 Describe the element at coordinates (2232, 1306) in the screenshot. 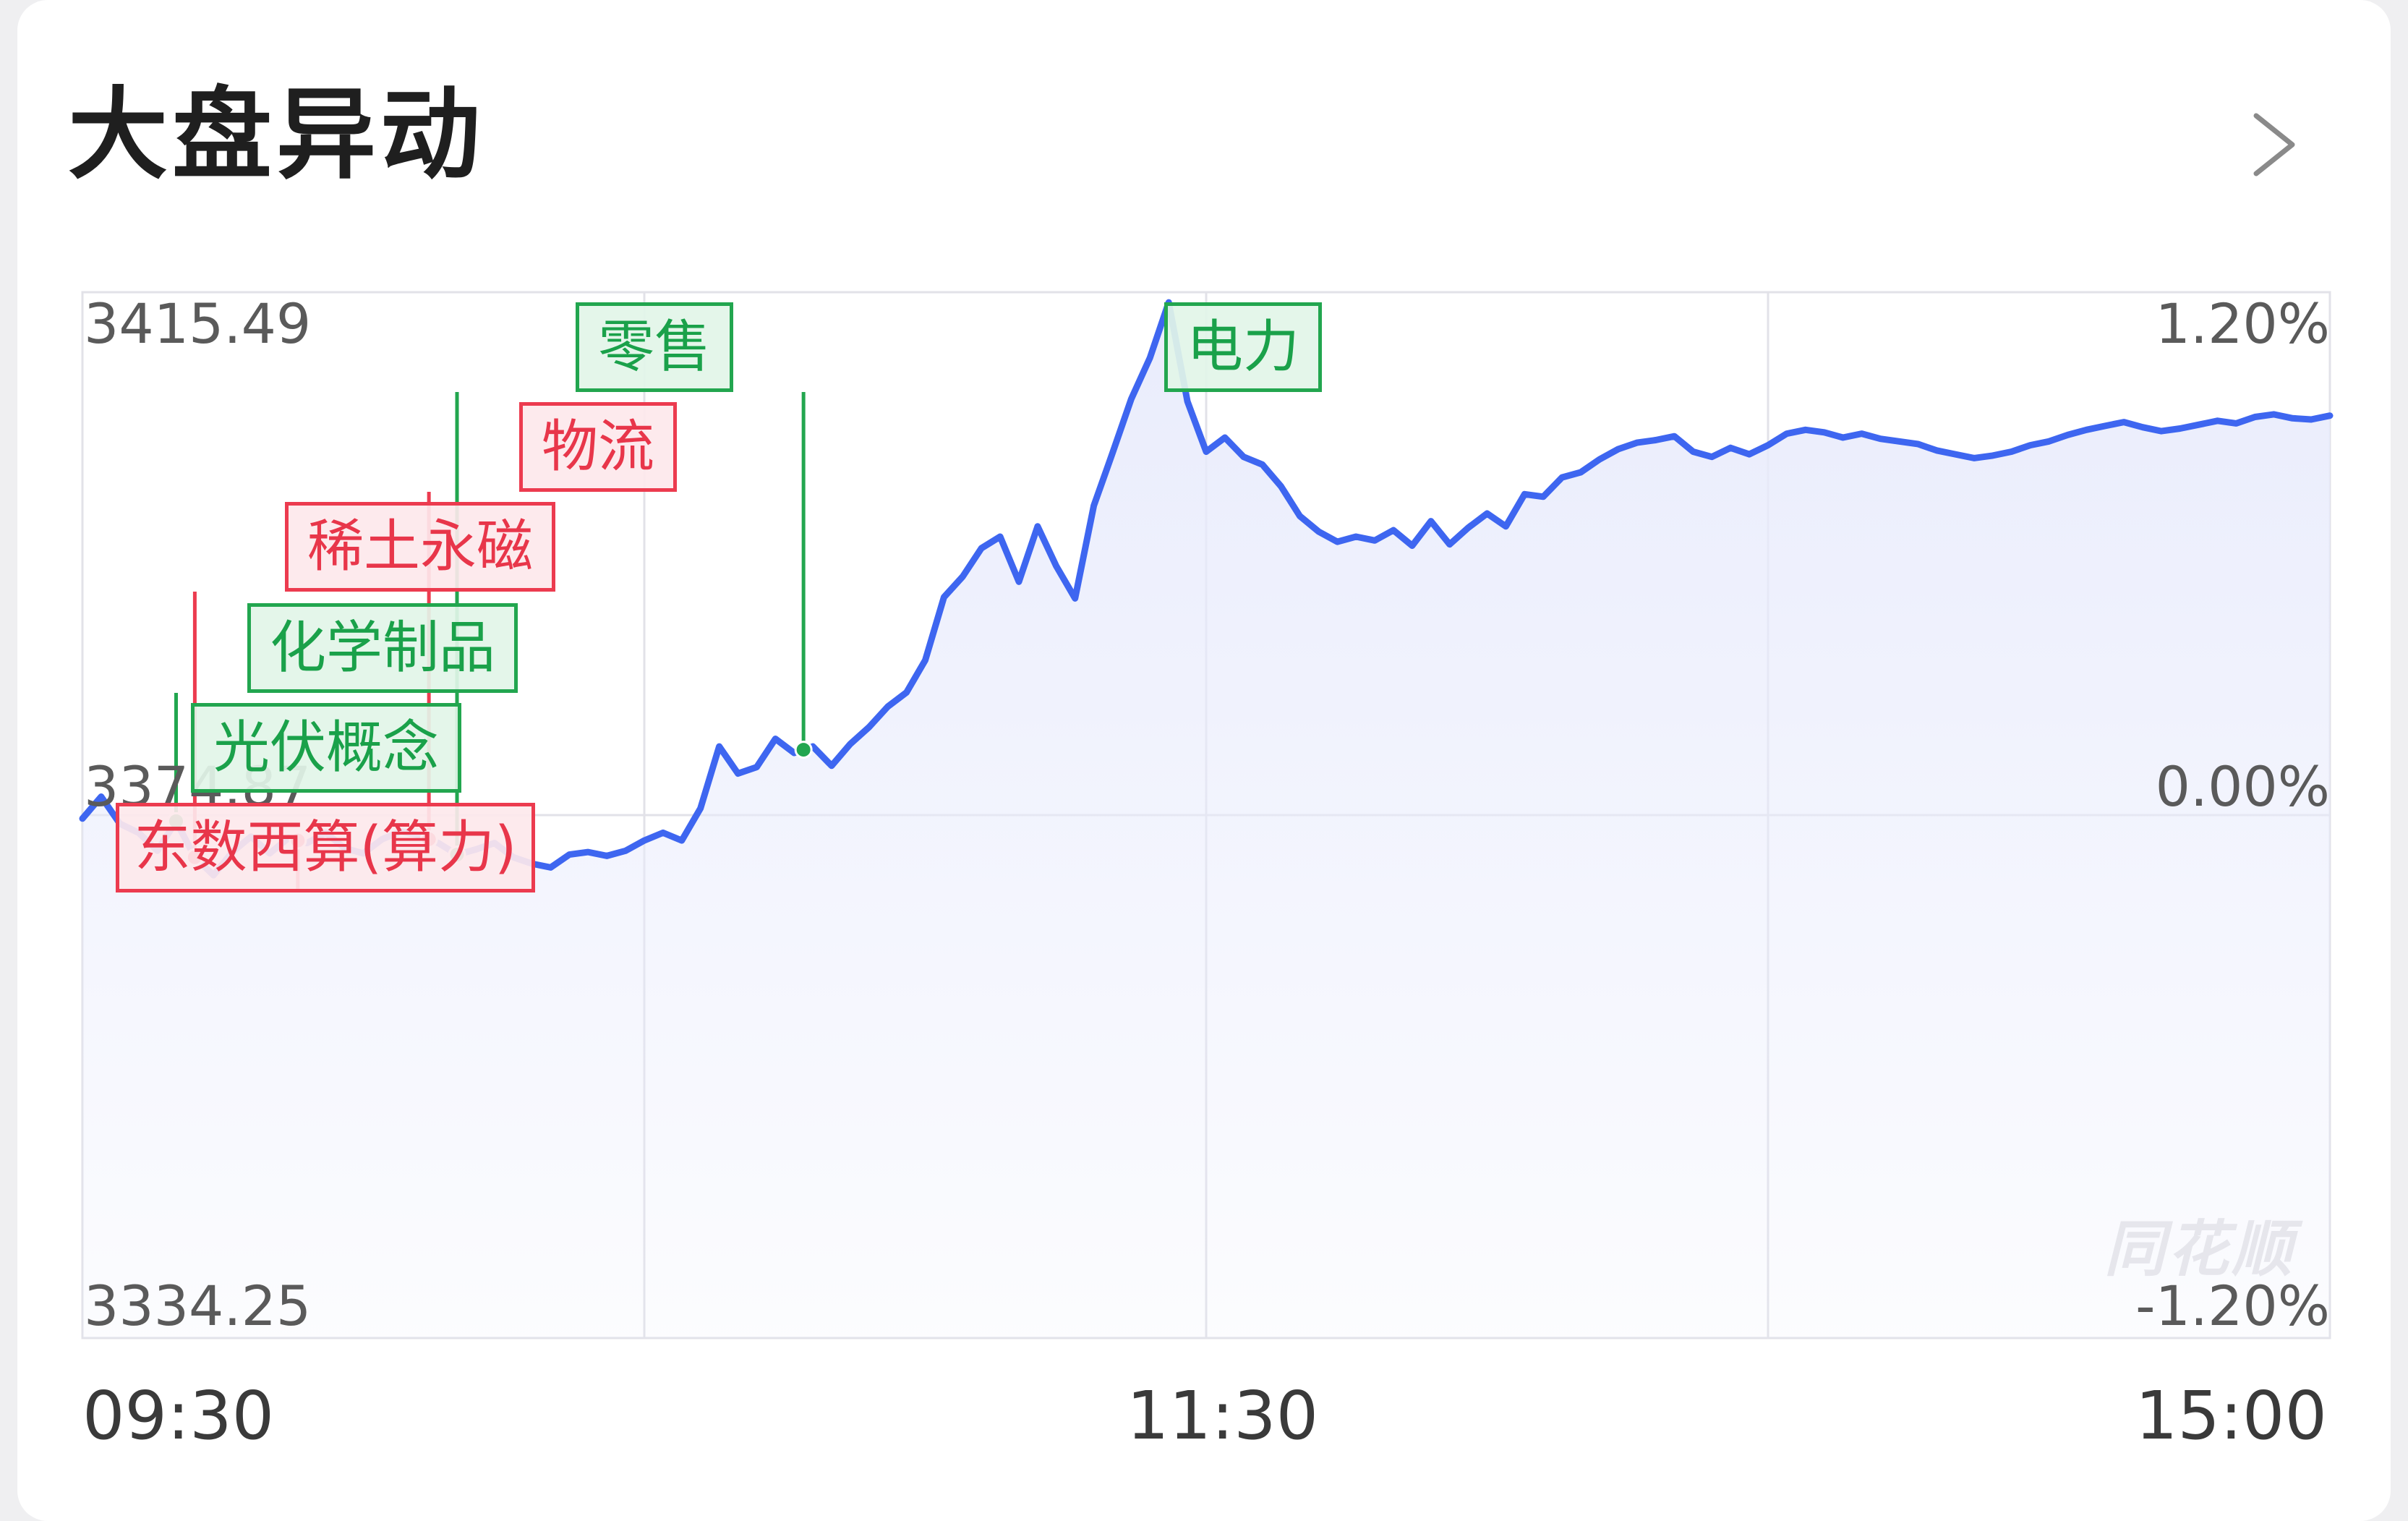

I see `y-right-tick-bottom: -1.20%` at that location.